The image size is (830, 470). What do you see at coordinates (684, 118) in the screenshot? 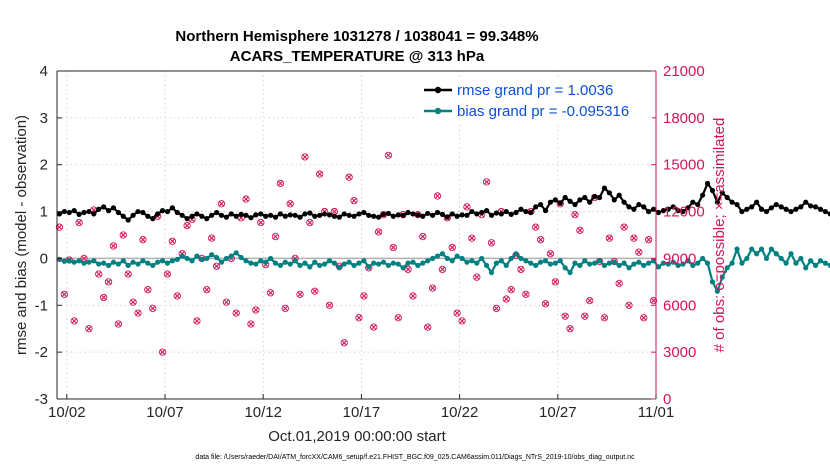
I see `y-tick-label-right: 18000` at bounding box center [684, 118].